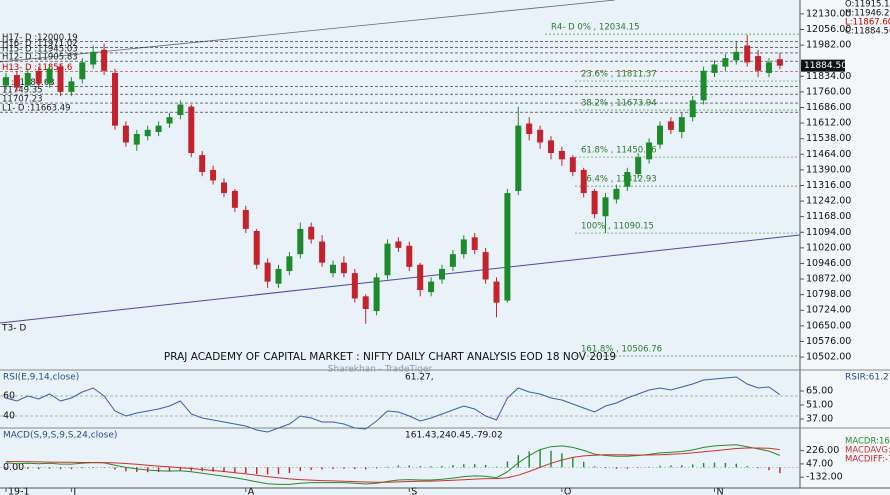  What do you see at coordinates (822, 450) in the screenshot?
I see `y-tick-label: 226.00` at bounding box center [822, 450].